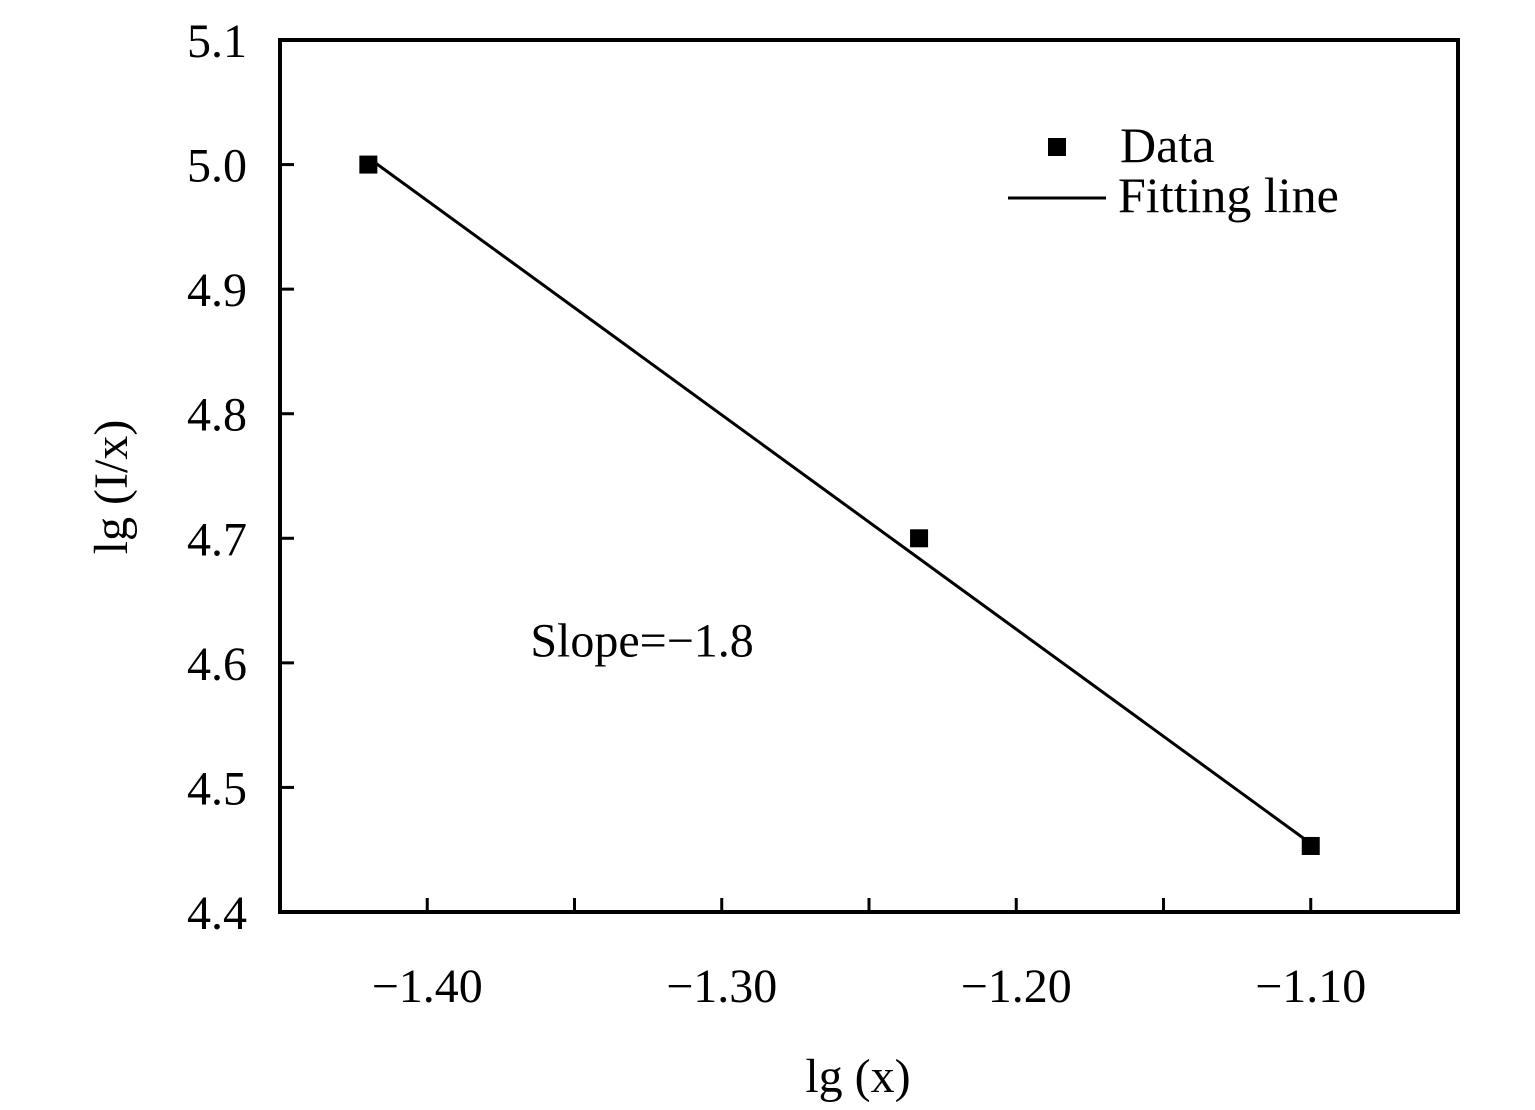 The image size is (1535, 1110). I want to click on legend-label-data: Data, so click(1167, 145).